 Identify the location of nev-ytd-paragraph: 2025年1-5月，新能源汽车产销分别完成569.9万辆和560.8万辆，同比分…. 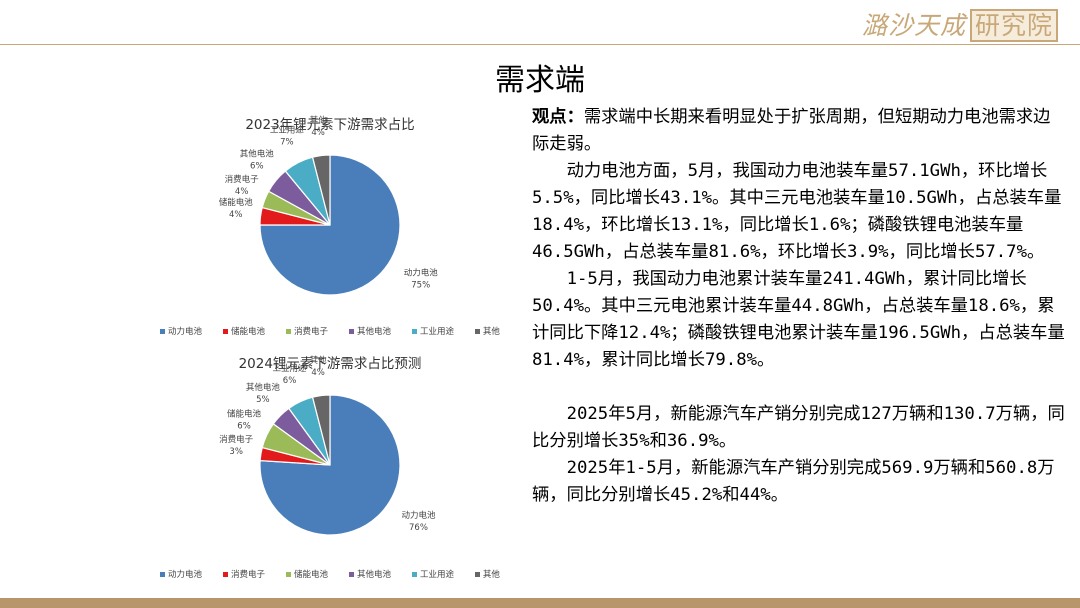
(793, 481).